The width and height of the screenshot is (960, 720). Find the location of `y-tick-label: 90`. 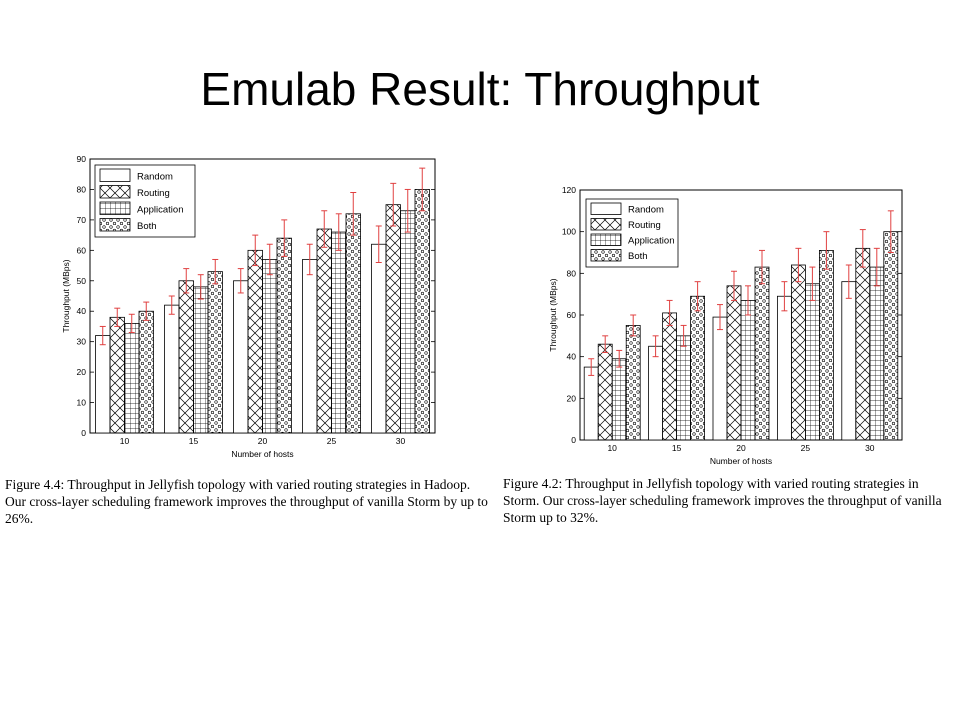

y-tick-label: 90 is located at coordinates (82, 159).